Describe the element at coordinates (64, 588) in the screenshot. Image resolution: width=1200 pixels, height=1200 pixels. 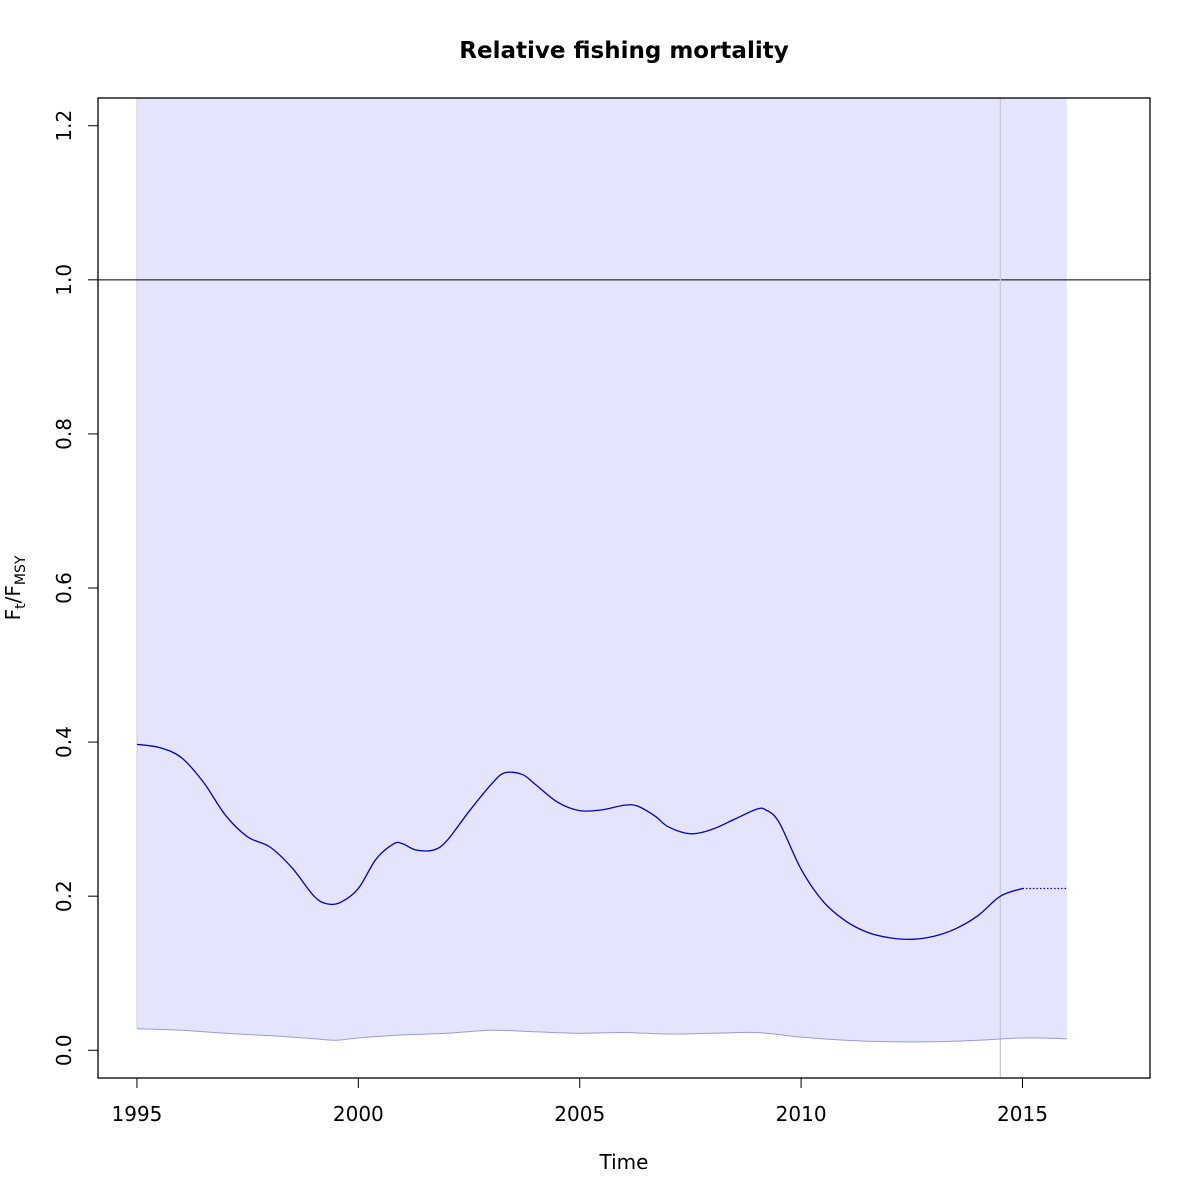
I see `y-tick-label: 0.6` at that location.